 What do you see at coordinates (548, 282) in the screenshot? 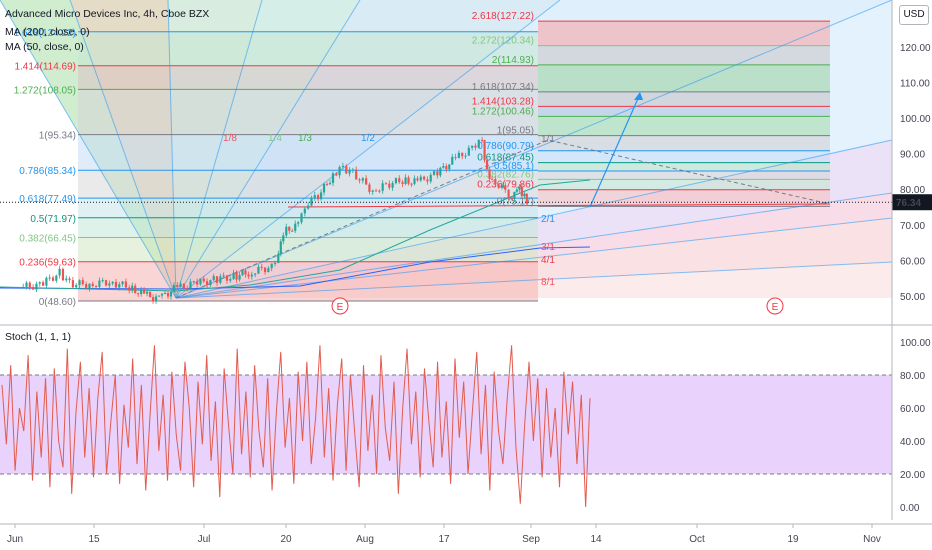
I see `gann-fan-label: 8/1` at bounding box center [548, 282].